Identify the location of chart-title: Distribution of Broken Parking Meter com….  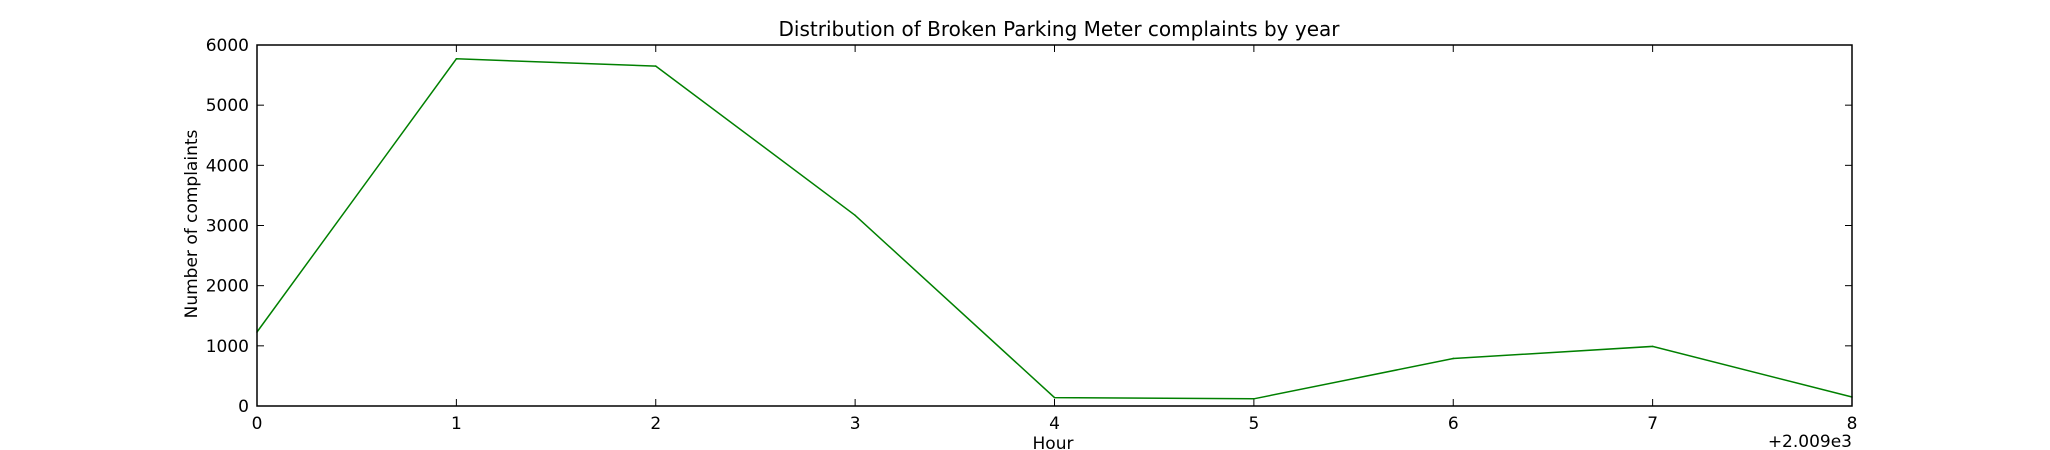
(1060, 29).